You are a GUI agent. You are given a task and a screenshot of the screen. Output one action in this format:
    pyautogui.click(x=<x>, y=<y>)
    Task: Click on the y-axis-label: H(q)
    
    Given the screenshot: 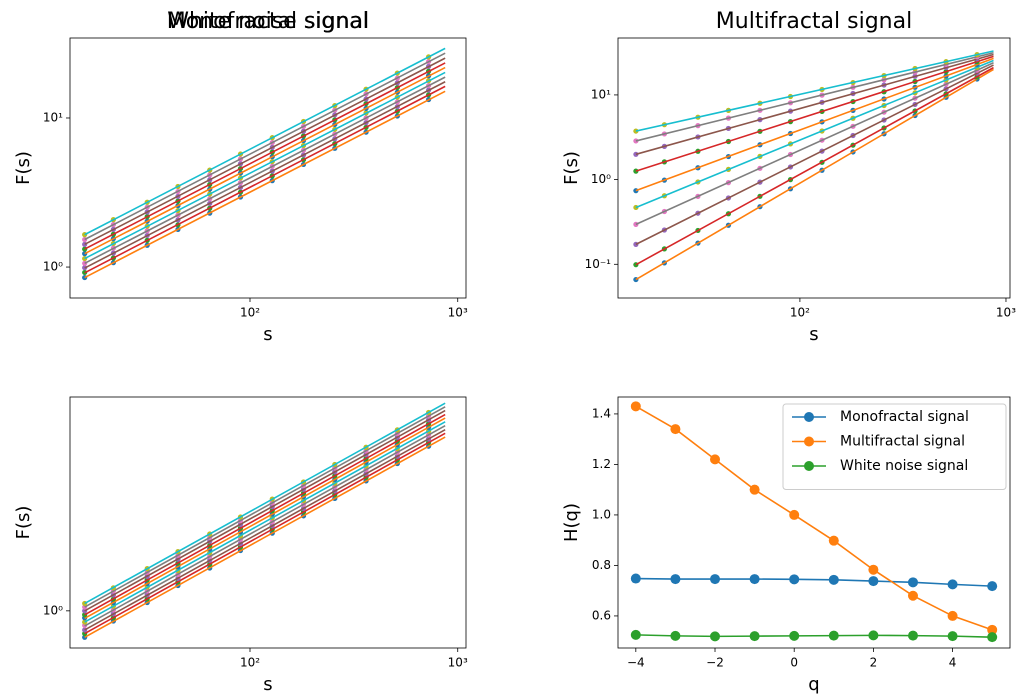 What is the action you would take?
    pyautogui.click(x=571, y=522)
    